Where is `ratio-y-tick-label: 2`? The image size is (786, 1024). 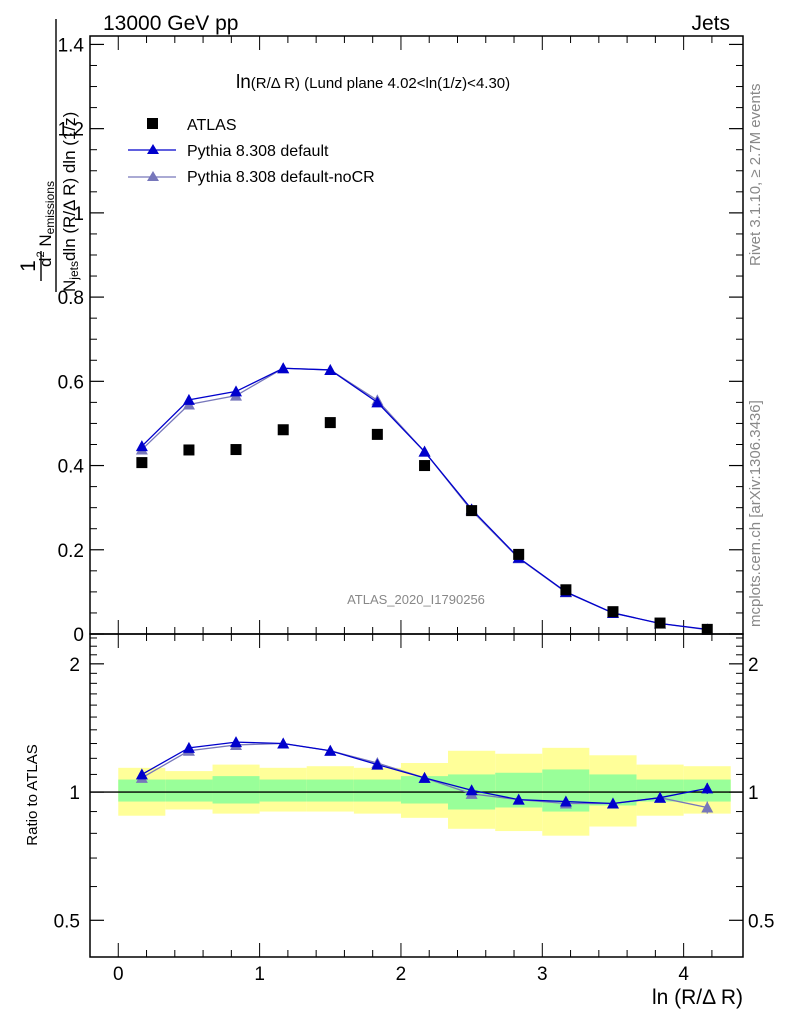 ratio-y-tick-label: 2 is located at coordinates (74, 665).